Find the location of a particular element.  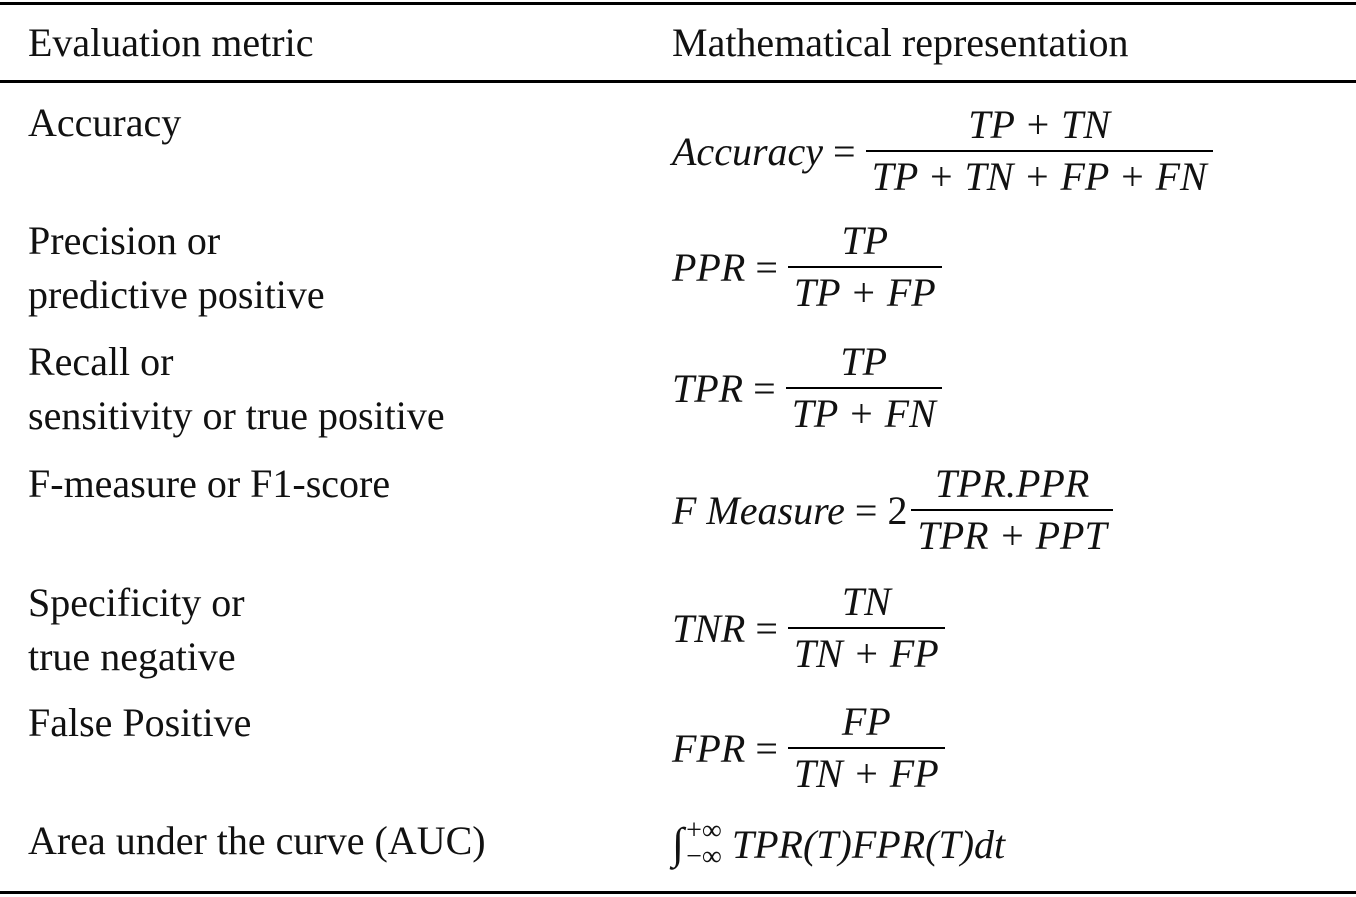

integrand: TPR(T)FPR(T)dt is located at coordinates (868, 844).